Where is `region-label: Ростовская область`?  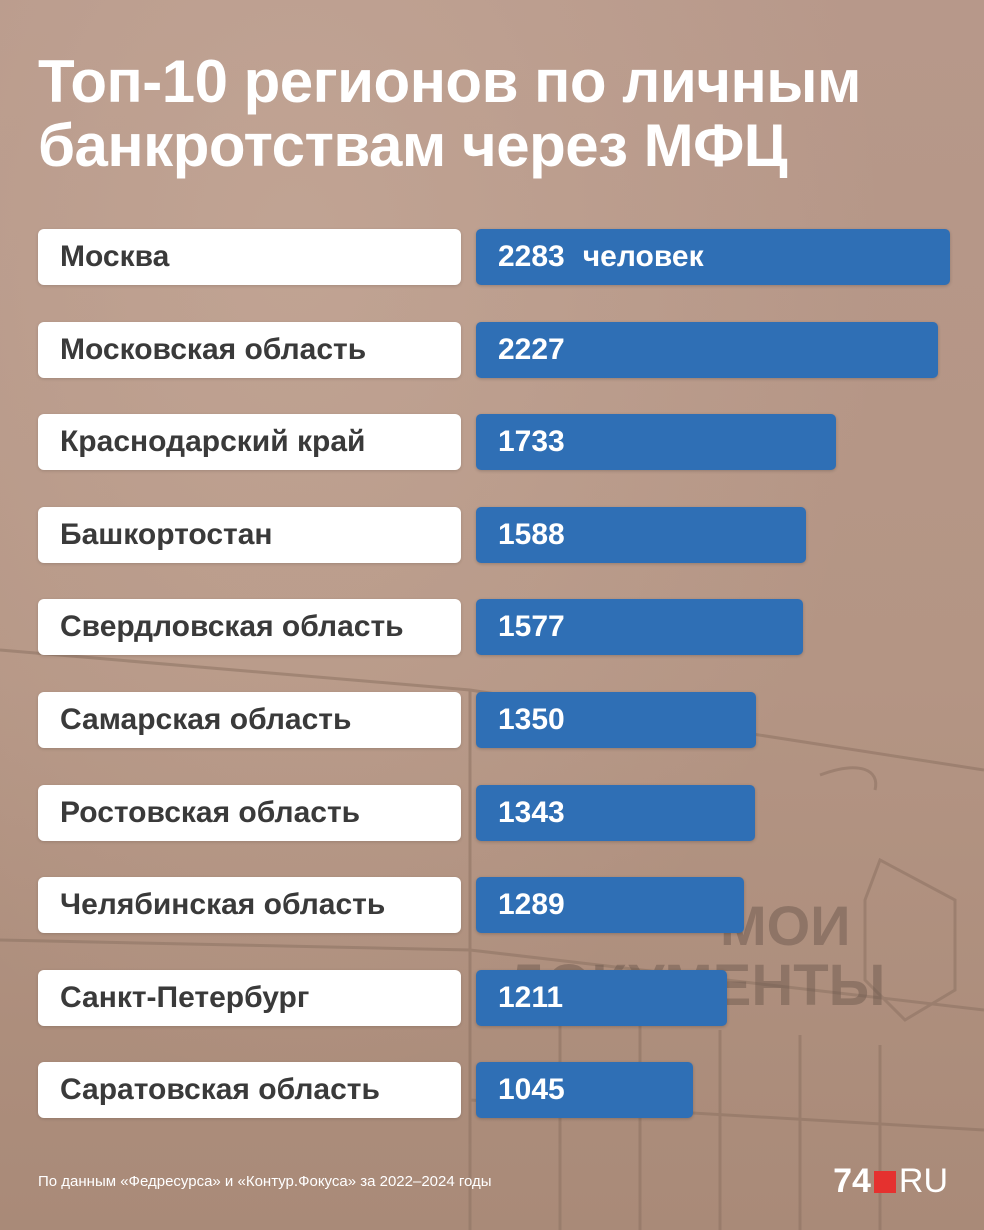
region-label: Ростовская область is located at coordinates (249, 813).